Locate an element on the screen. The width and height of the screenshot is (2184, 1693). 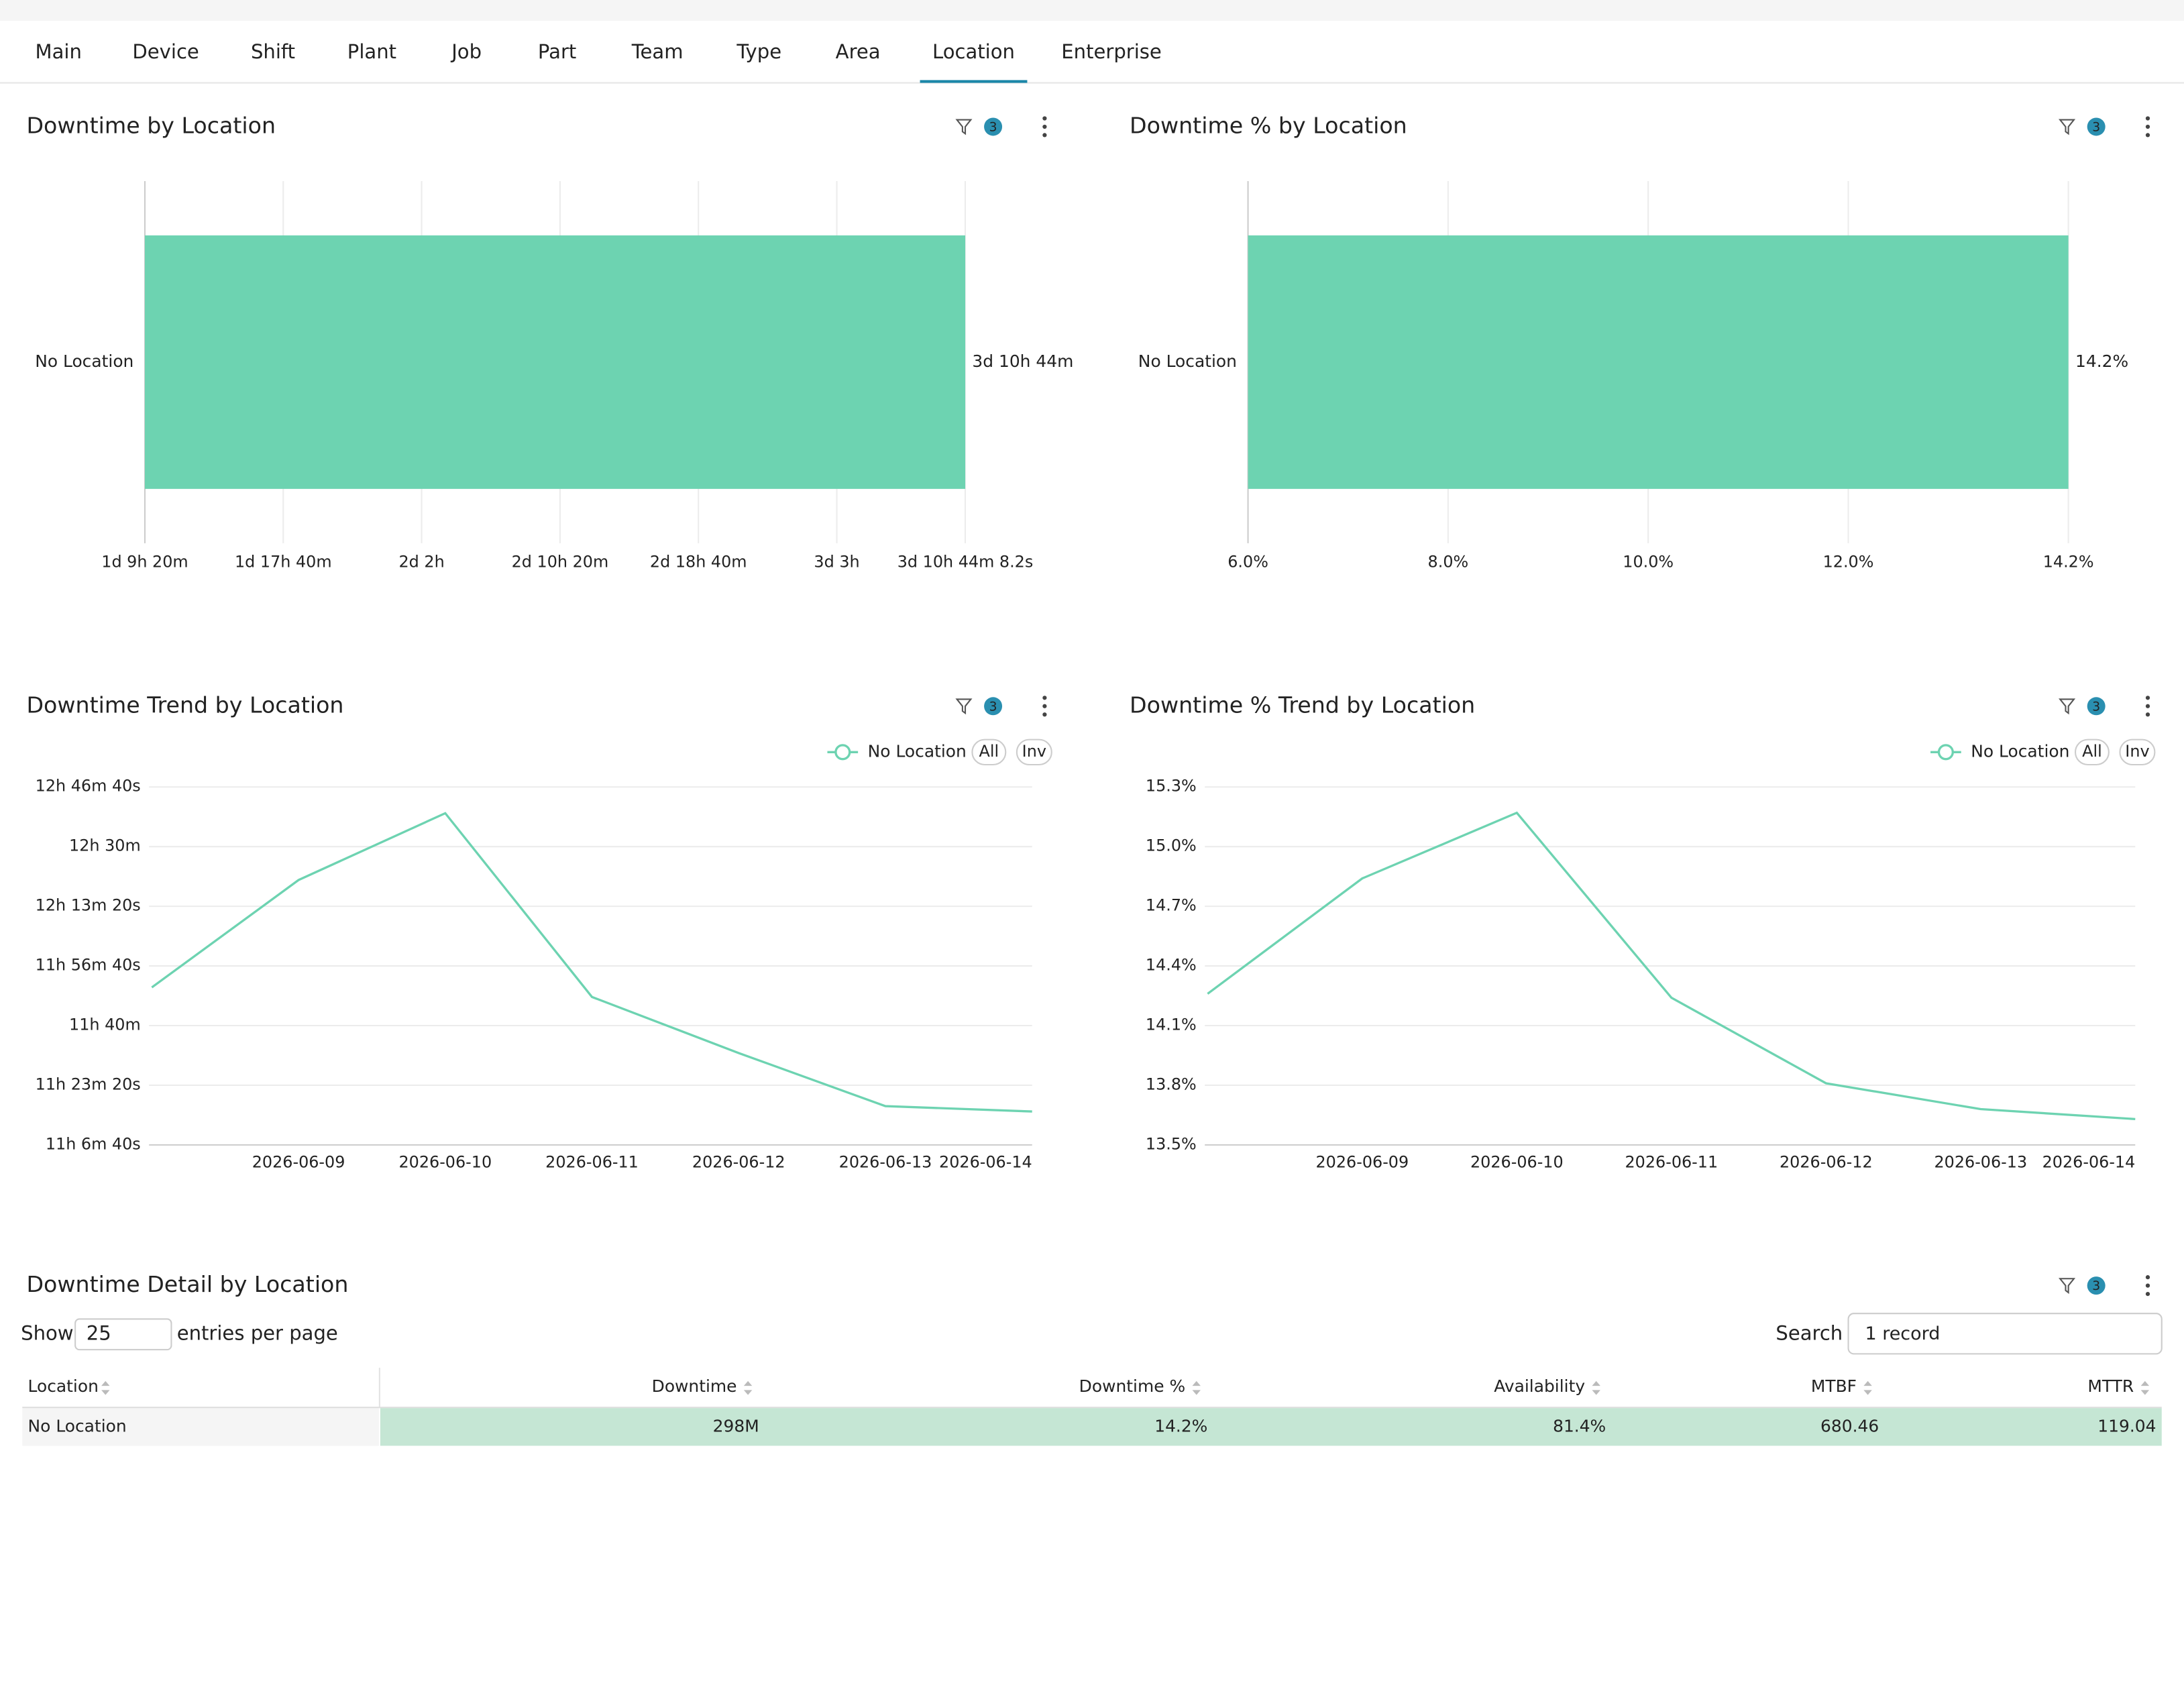
column-header: Downtime % is located at coordinates (1132, 1386).